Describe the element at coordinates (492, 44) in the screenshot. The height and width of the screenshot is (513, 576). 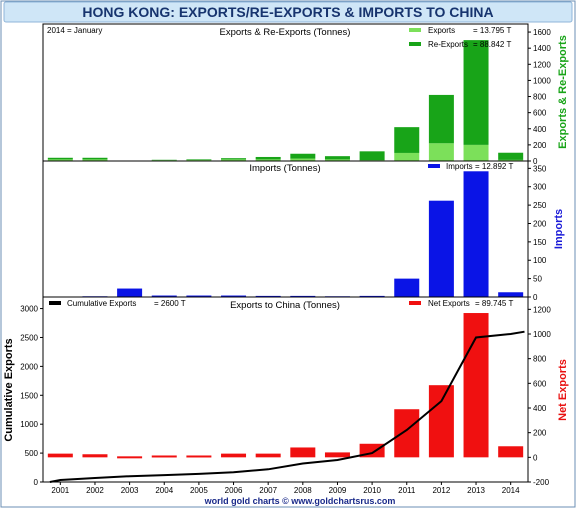
I see `legend-value-reexports: = 88.842 T` at that location.